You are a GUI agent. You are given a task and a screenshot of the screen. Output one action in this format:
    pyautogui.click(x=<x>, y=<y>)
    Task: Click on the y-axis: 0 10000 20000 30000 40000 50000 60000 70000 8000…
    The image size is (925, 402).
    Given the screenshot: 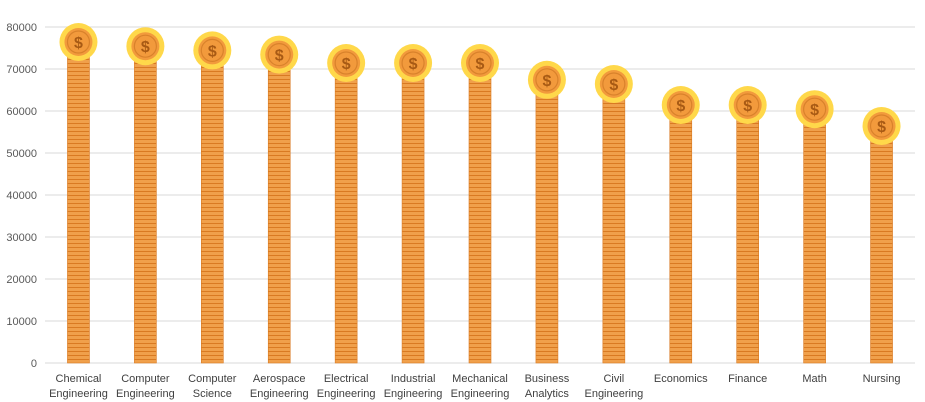 What is the action you would take?
    pyautogui.click(x=21, y=196)
    